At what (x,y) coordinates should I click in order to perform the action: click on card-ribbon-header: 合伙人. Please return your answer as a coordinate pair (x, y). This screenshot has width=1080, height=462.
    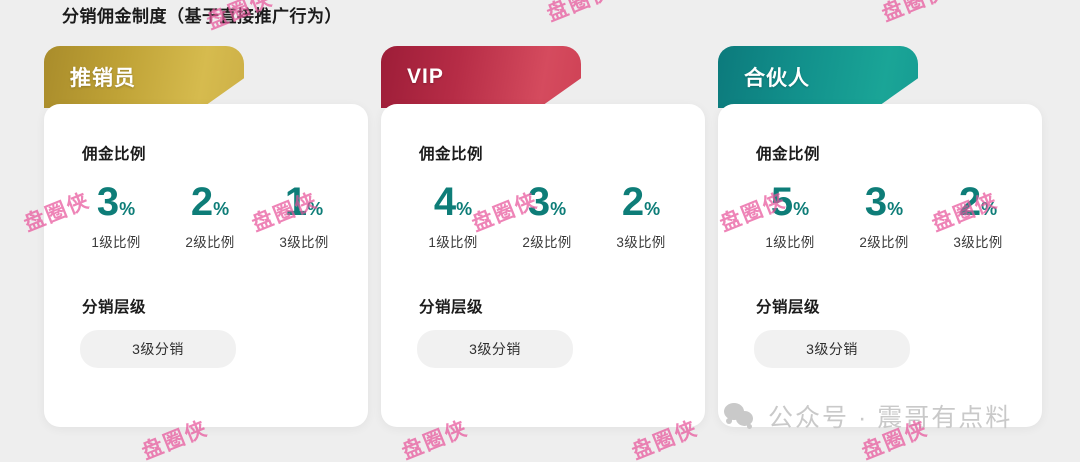
    Looking at the image, I should click on (818, 77).